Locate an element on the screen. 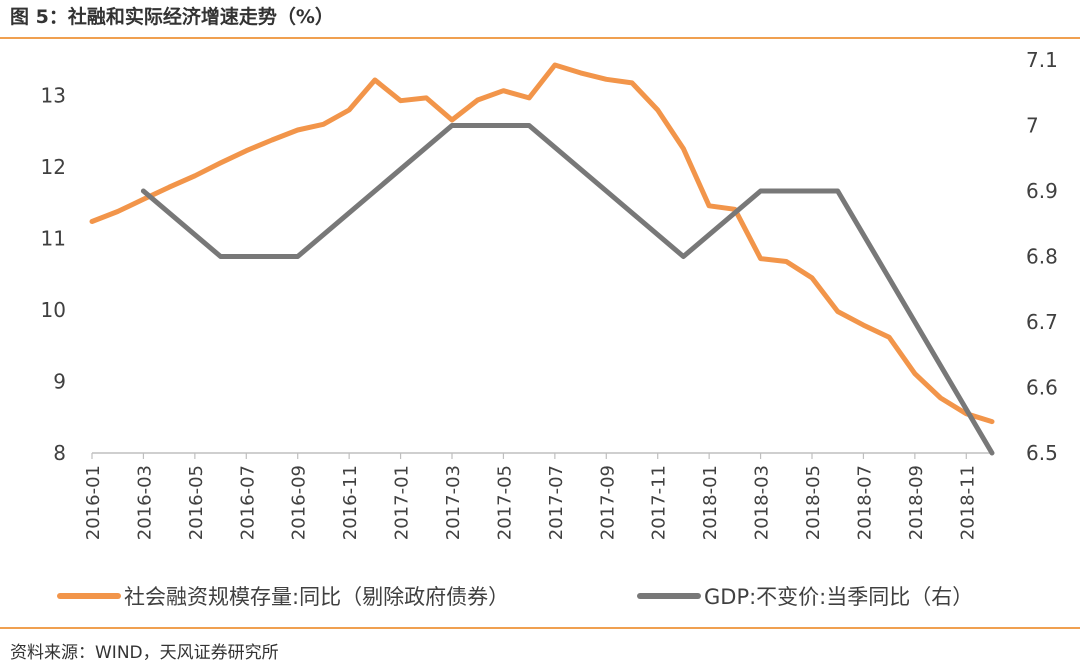 The height and width of the screenshot is (665, 1080). x-tick-label: 2016-01 is located at coordinates (93, 502).